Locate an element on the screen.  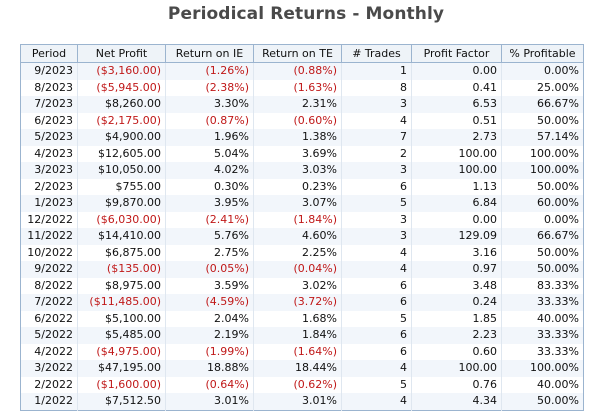
cell-net-profit: $47,195.00 is located at coordinates (121, 368).